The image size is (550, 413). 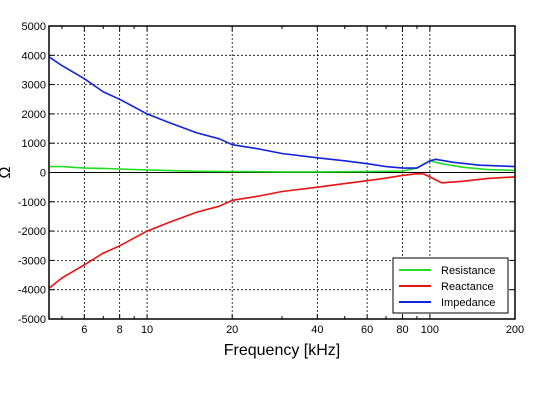 I want to click on series-line-resistance, so click(x=282, y=166).